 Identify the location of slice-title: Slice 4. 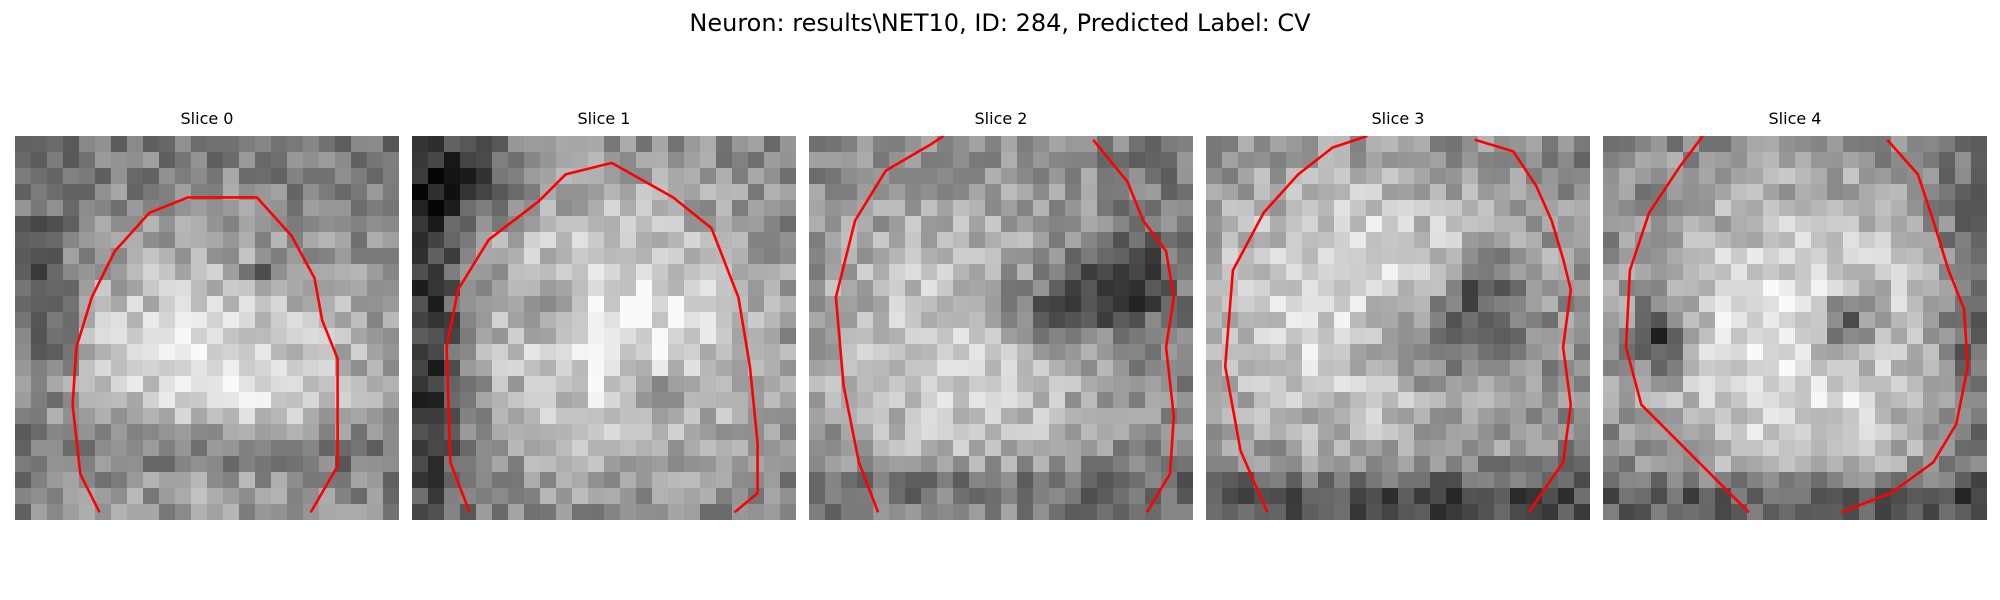
(1795, 118).